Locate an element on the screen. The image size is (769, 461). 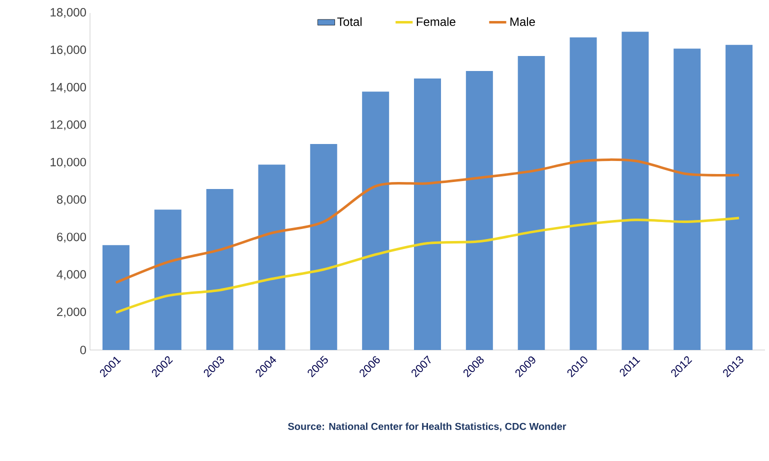
y-tick-label: 14,000 is located at coordinates (68, 87).